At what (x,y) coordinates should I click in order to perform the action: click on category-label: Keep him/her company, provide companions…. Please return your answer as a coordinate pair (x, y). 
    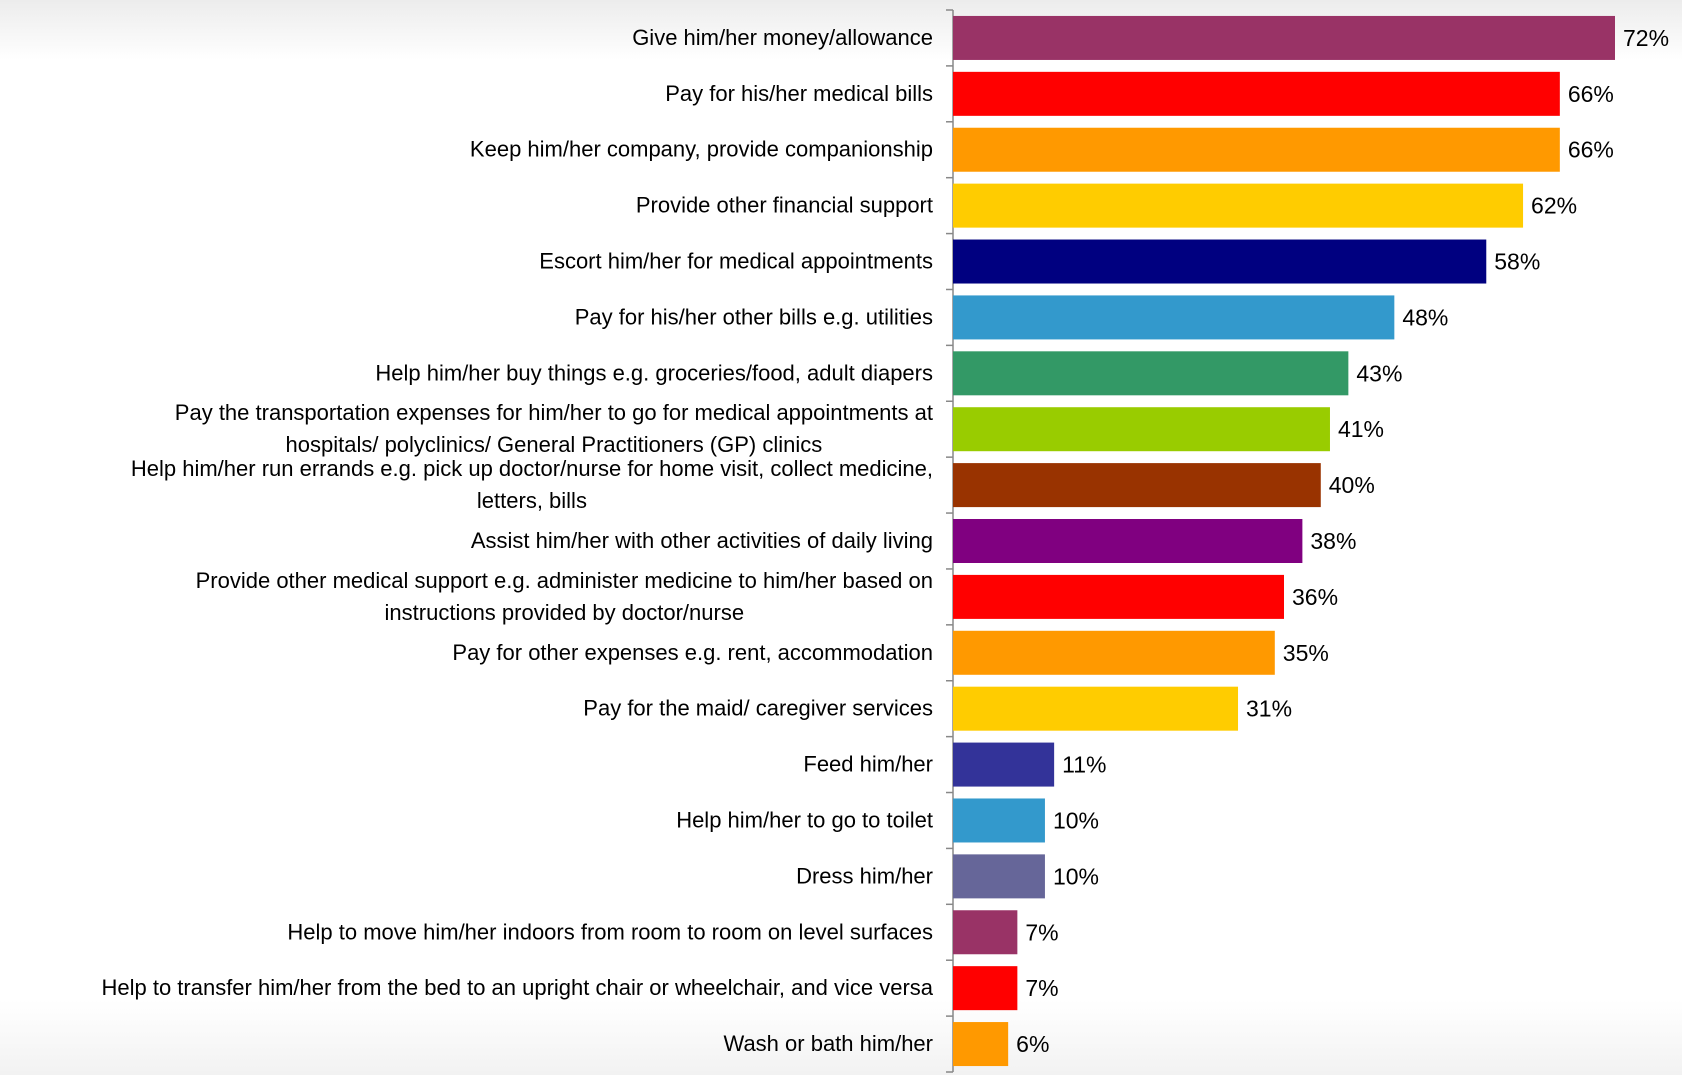
    Looking at the image, I should click on (701, 149).